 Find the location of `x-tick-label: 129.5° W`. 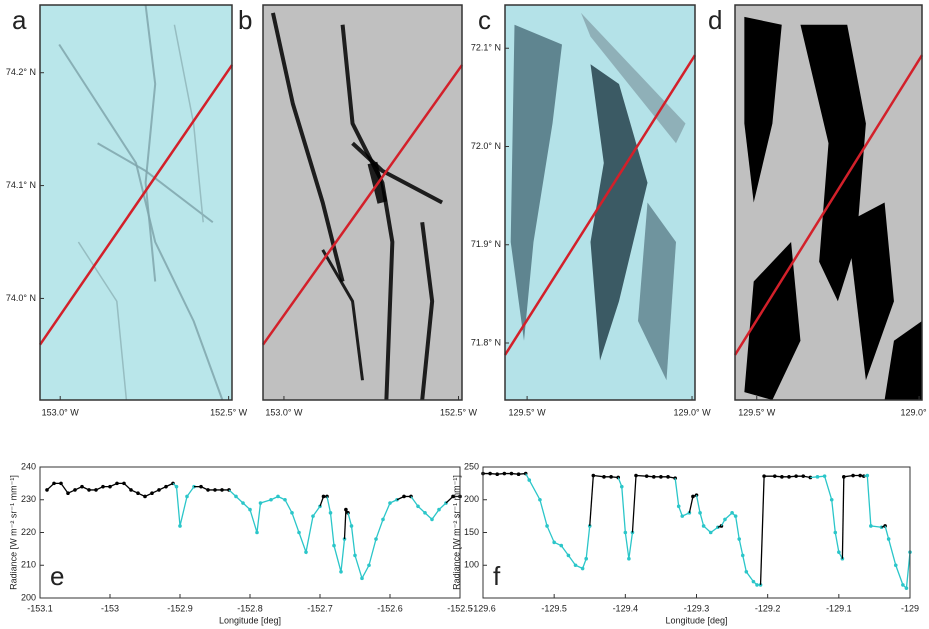

x-tick-label: 129.5° W is located at coordinates (528, 412).